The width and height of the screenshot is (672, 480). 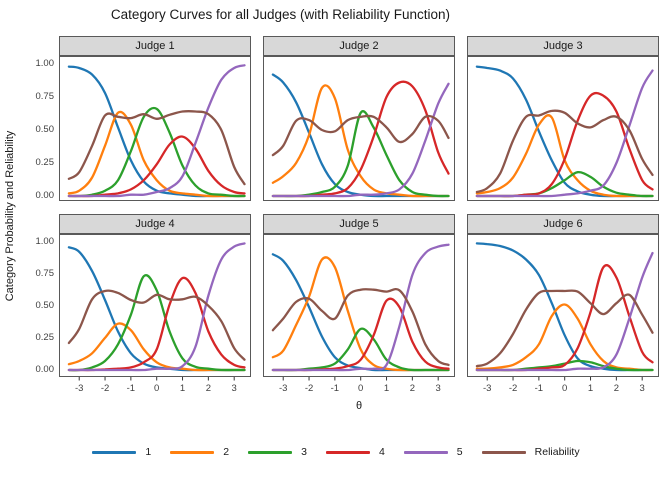 I want to click on y-axis-title: Category Probability and Reliability, so click(x=10, y=216).